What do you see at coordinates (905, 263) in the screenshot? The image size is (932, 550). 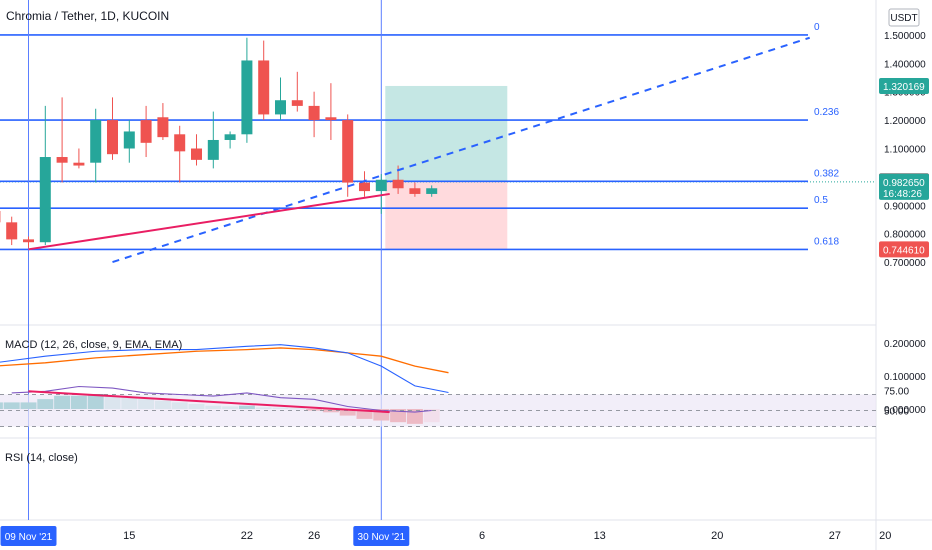 I see `price-axis-tick: 0.700000` at bounding box center [905, 263].